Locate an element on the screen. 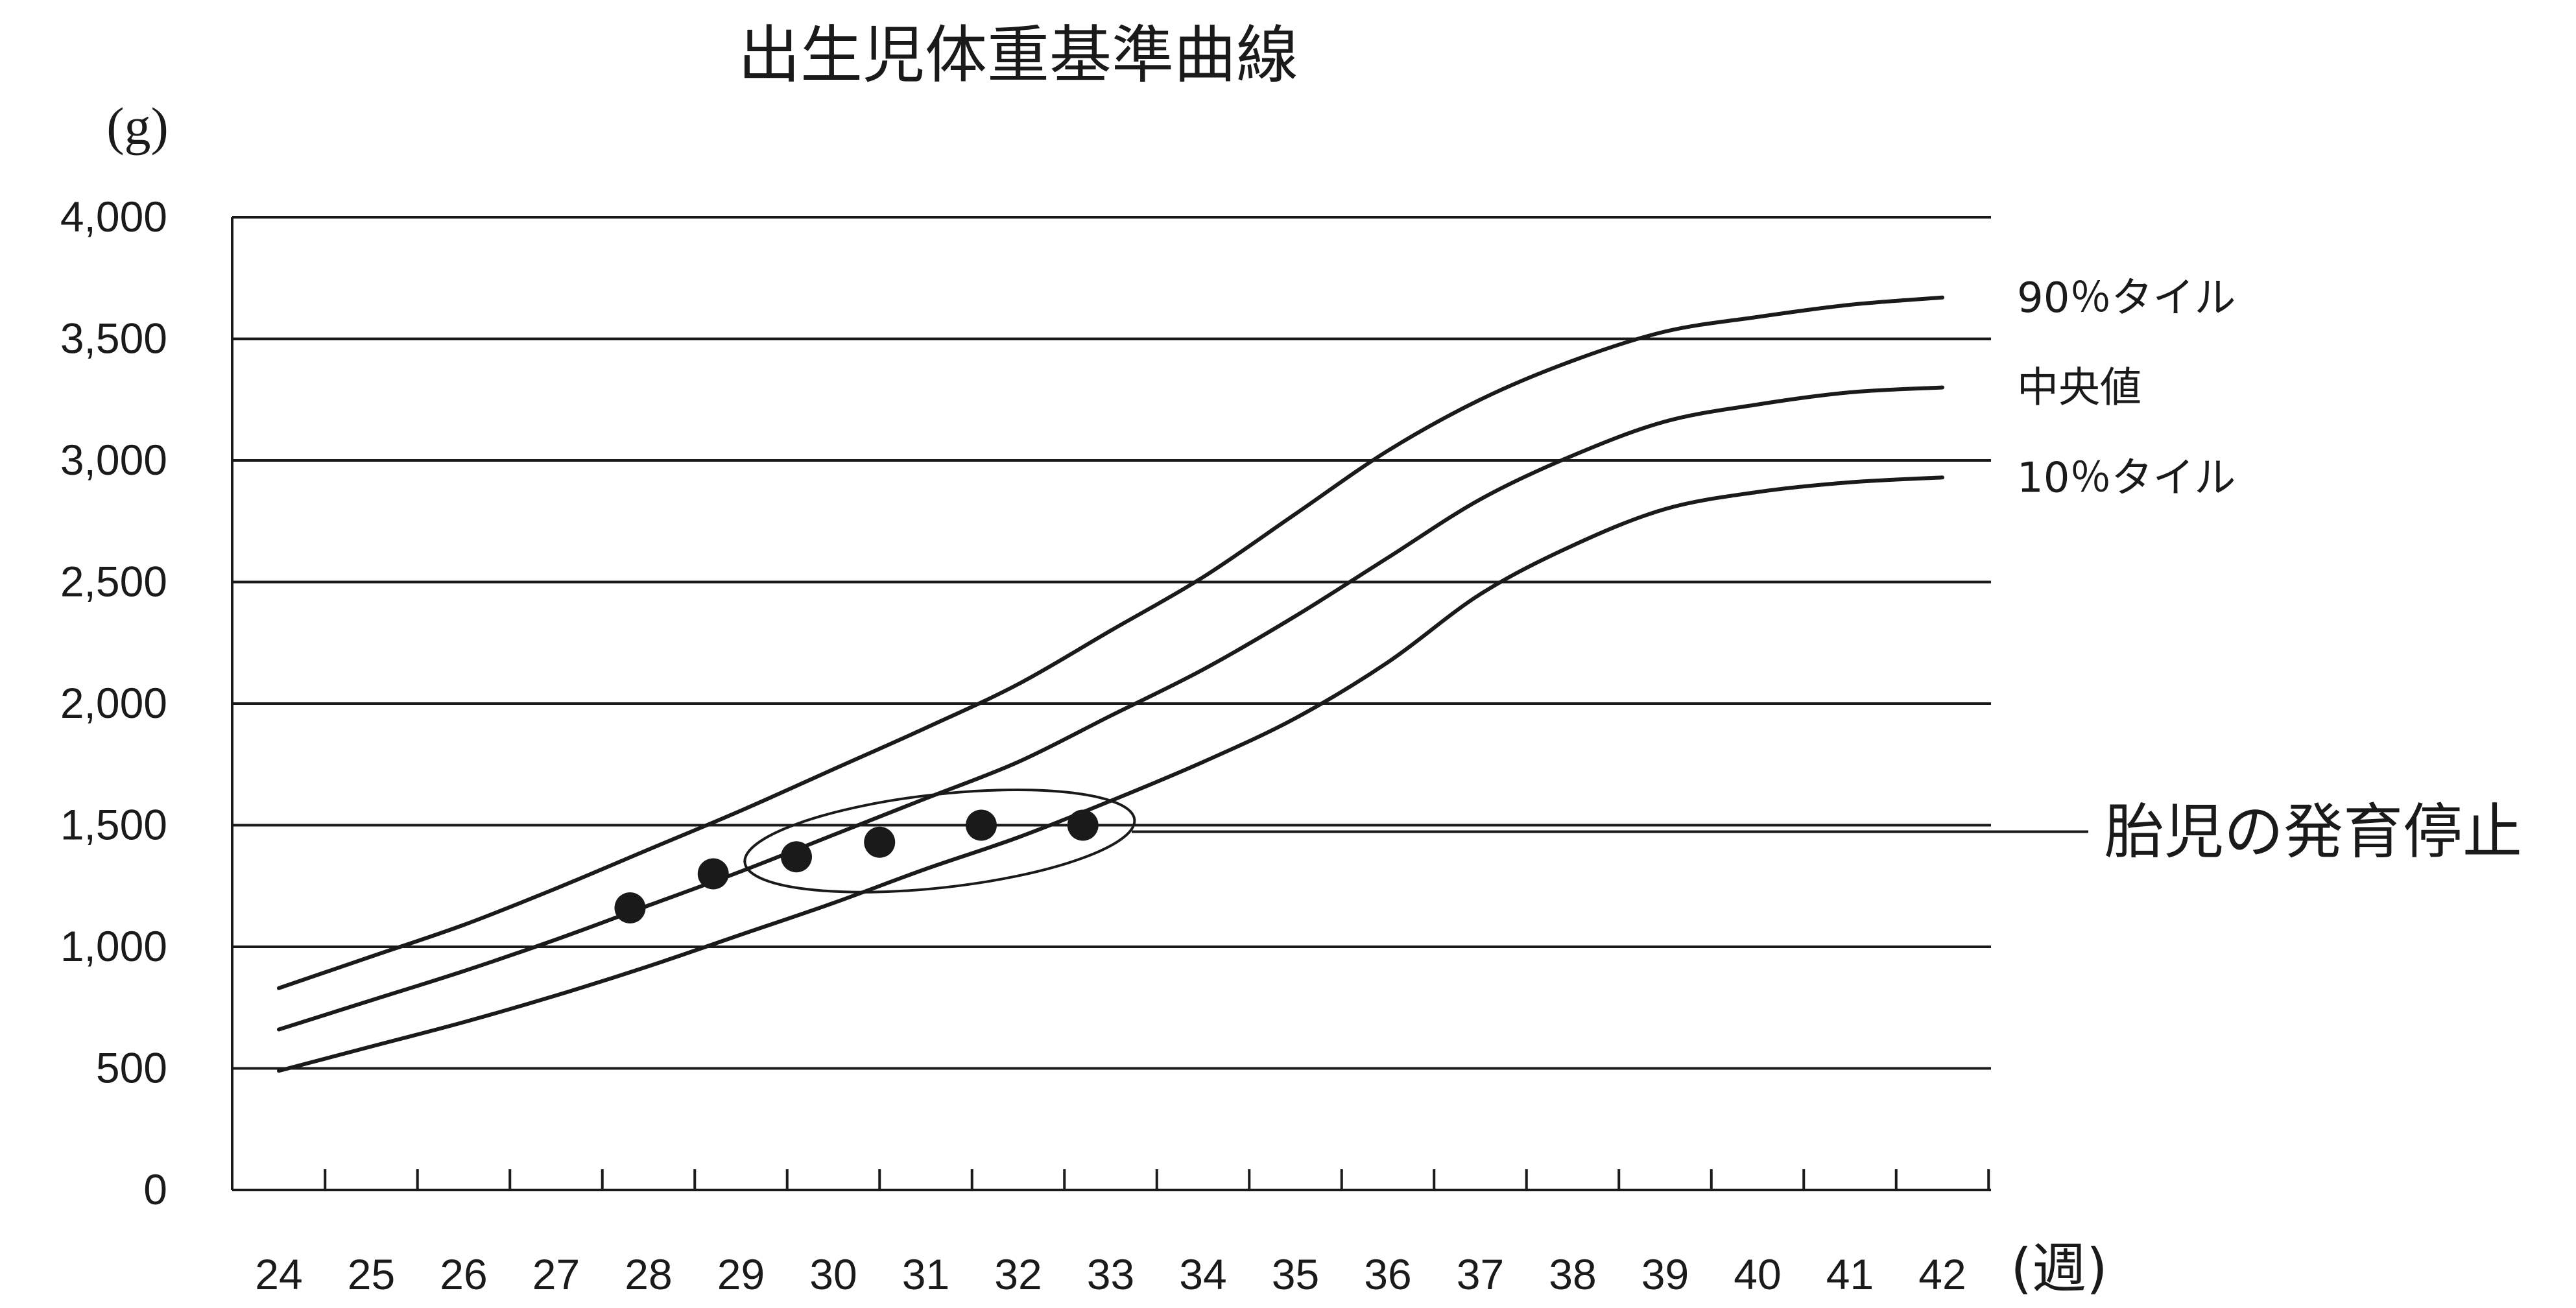 The width and height of the screenshot is (2576, 1308). x-tick-label: 38 is located at coordinates (1573, 1274).